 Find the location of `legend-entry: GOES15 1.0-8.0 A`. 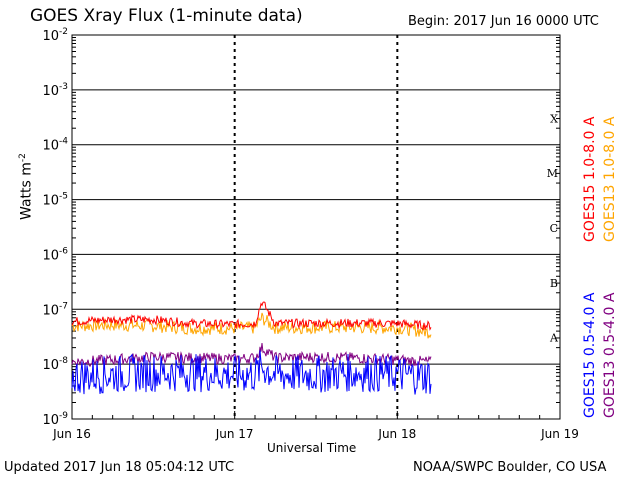

legend-entry: GOES15 1.0-8.0 A is located at coordinates (590, 179).